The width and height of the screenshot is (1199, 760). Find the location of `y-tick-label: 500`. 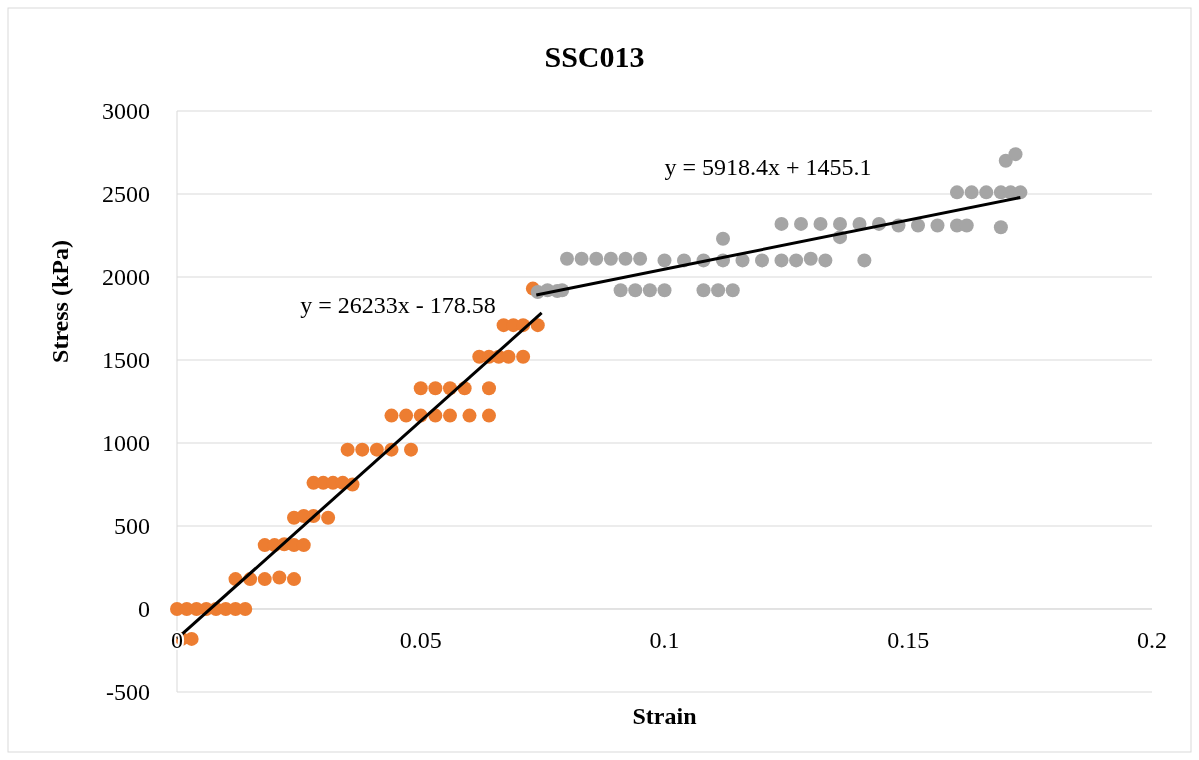

y-tick-label: 500 is located at coordinates (132, 526).